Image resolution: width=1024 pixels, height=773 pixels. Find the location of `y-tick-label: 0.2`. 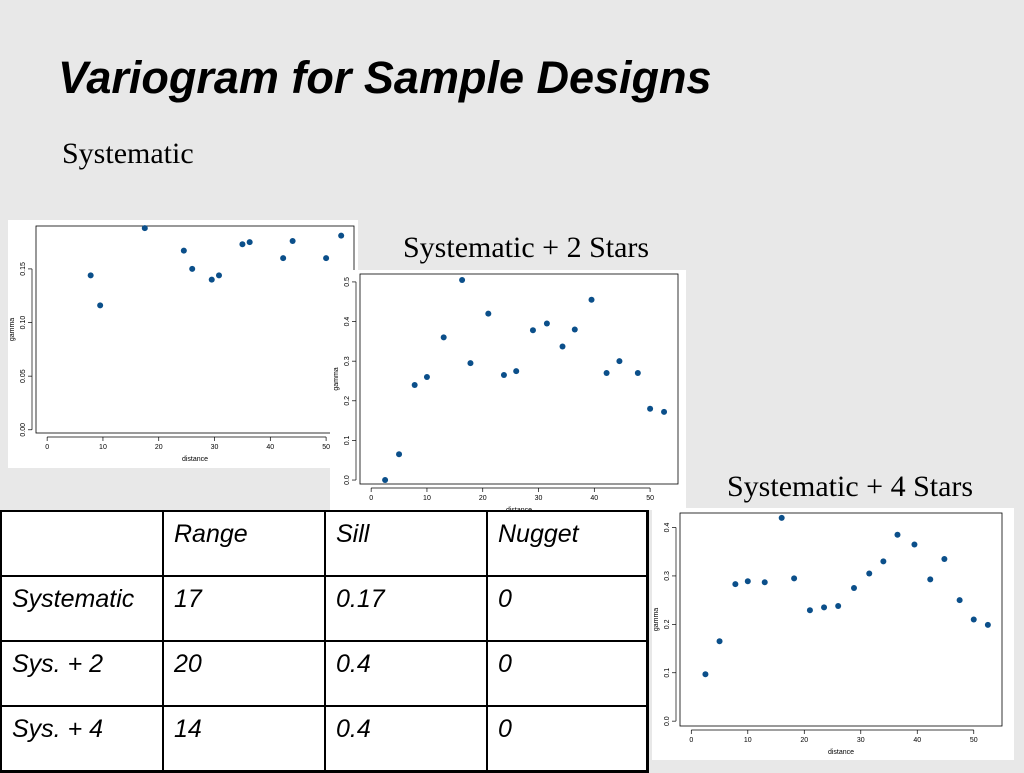

y-tick-label: 0.2 is located at coordinates (347, 401).